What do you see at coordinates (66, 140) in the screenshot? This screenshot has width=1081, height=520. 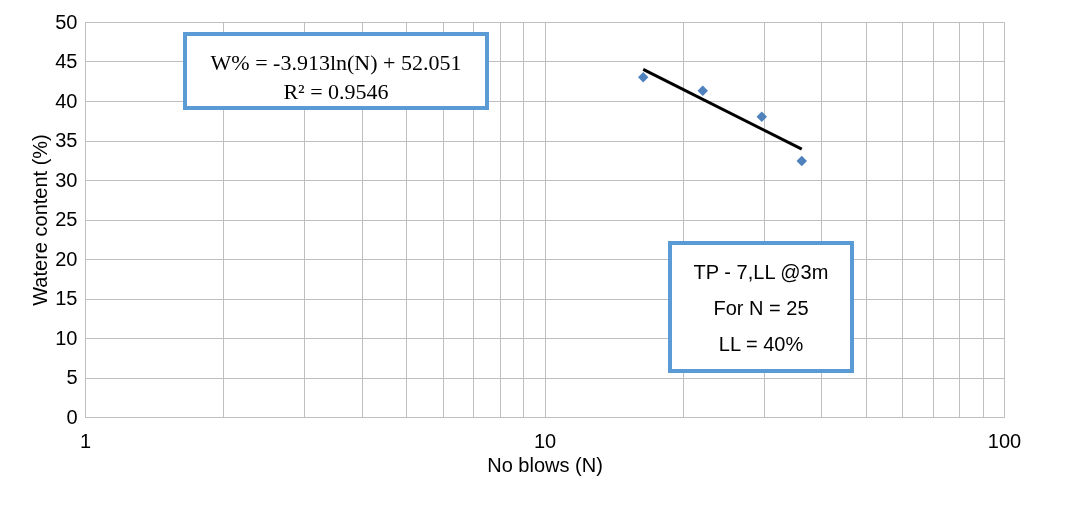 I see `y-tick-label: 35` at bounding box center [66, 140].